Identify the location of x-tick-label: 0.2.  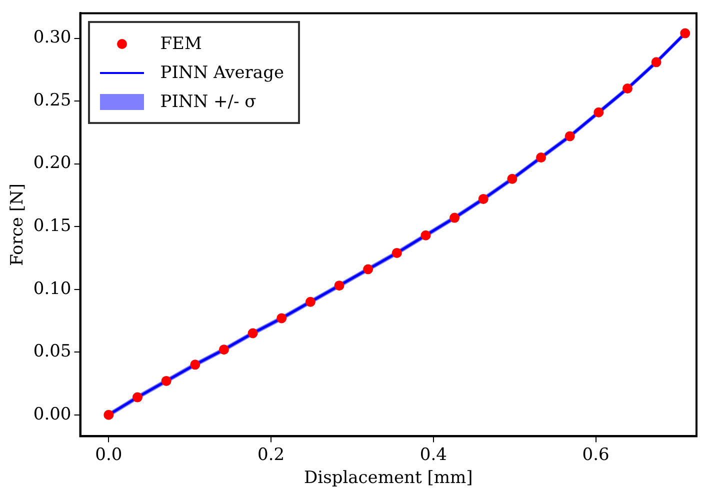
(271, 454).